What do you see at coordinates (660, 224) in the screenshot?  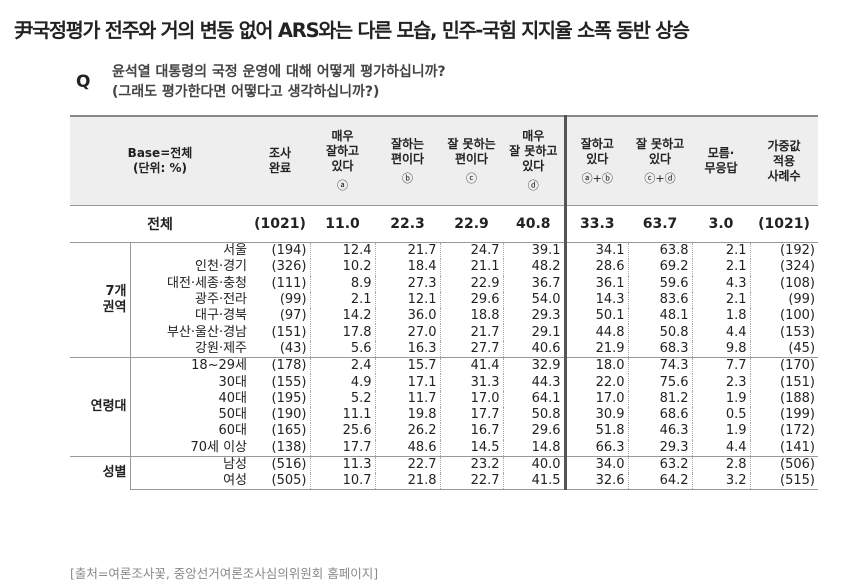 I see `total-cell: 63.7` at bounding box center [660, 224].